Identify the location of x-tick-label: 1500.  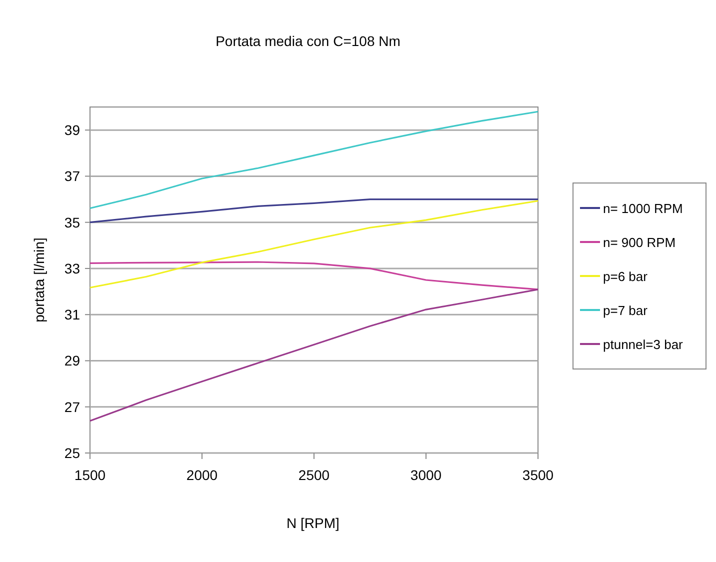
(90, 475).